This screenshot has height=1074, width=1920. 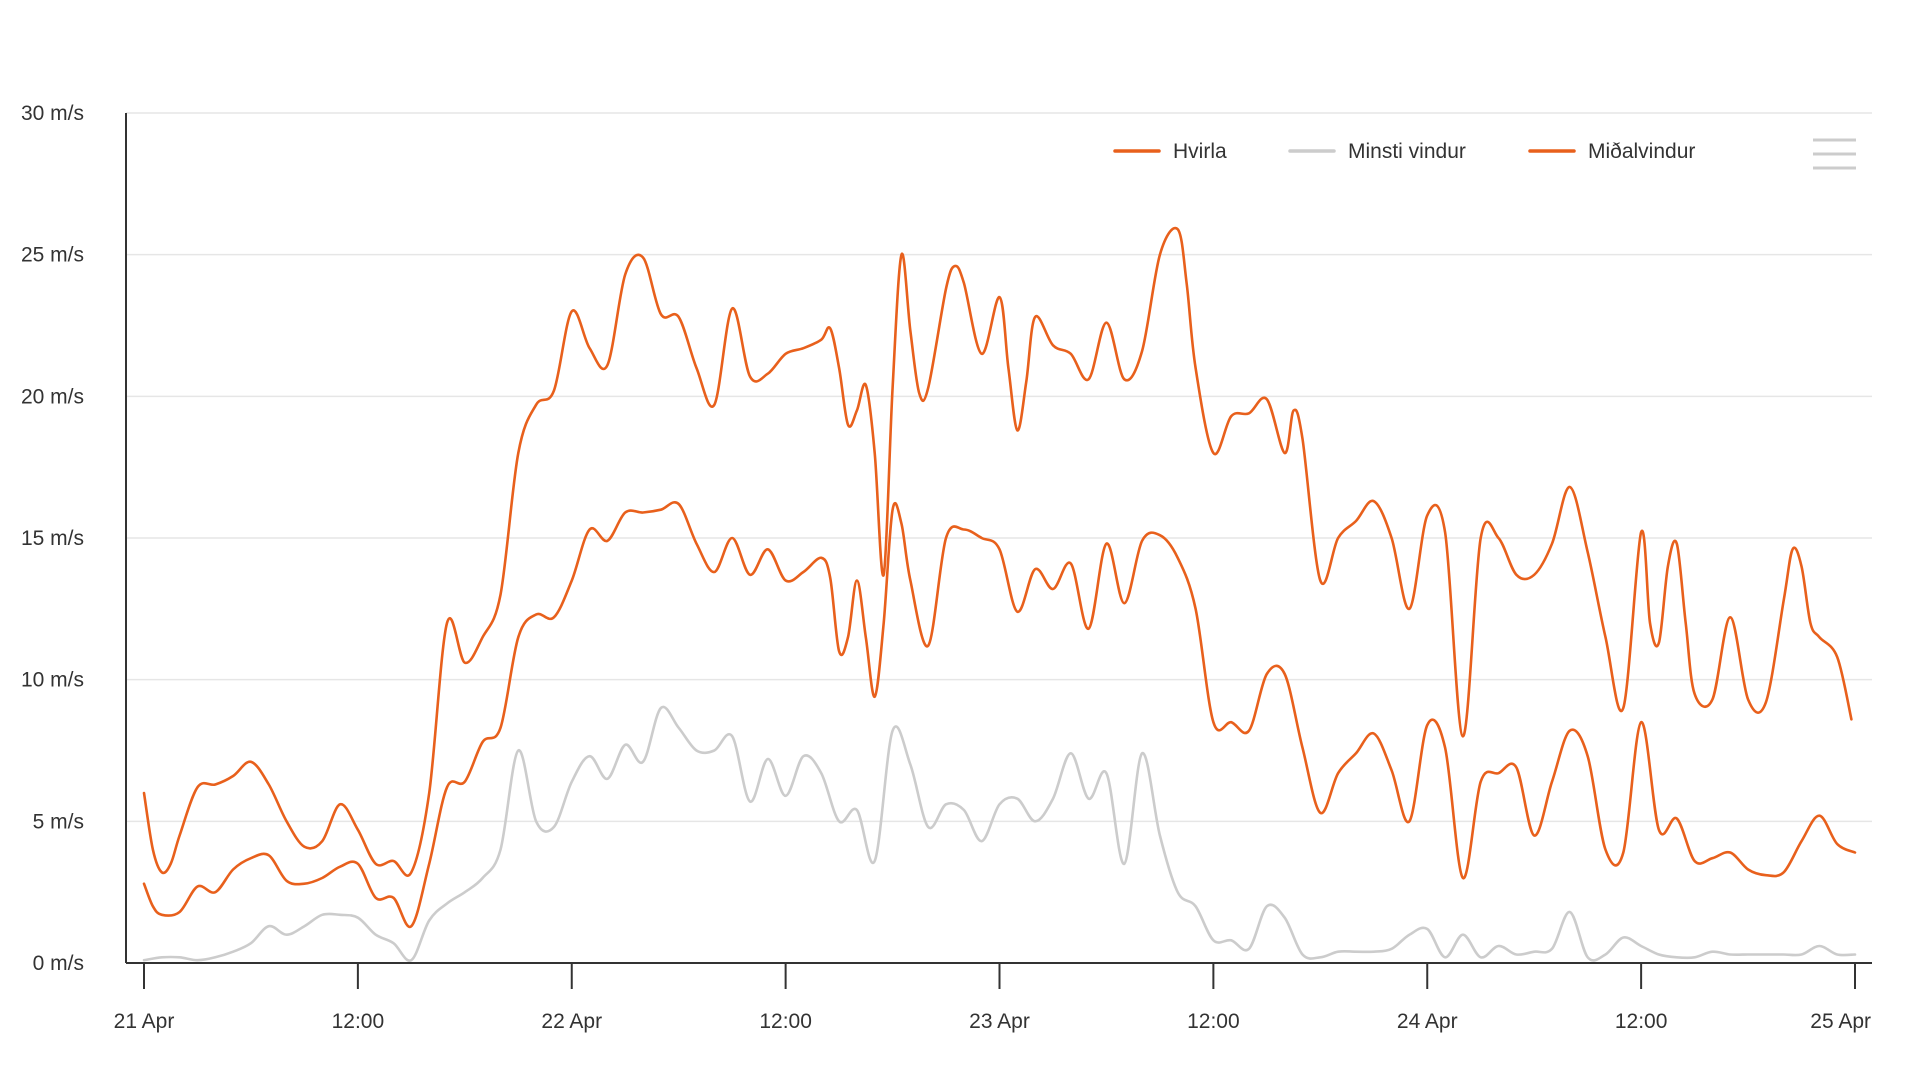 What do you see at coordinates (52, 113) in the screenshot?
I see `y-tick-label: 30 m/s` at bounding box center [52, 113].